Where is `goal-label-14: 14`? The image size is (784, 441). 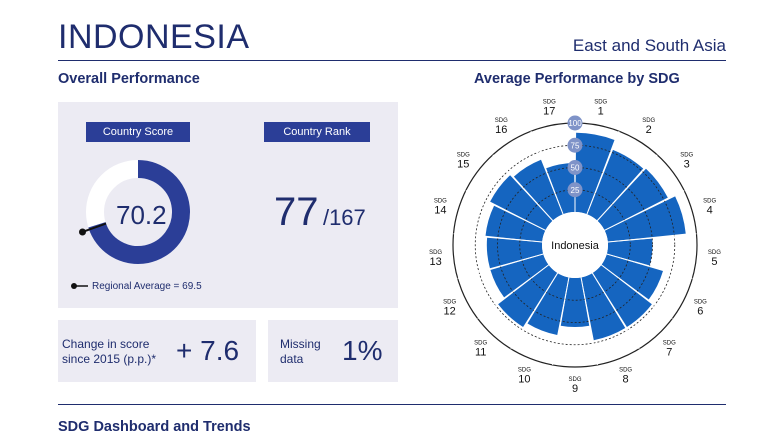
goal-label-14: 14 is located at coordinates (440, 211).